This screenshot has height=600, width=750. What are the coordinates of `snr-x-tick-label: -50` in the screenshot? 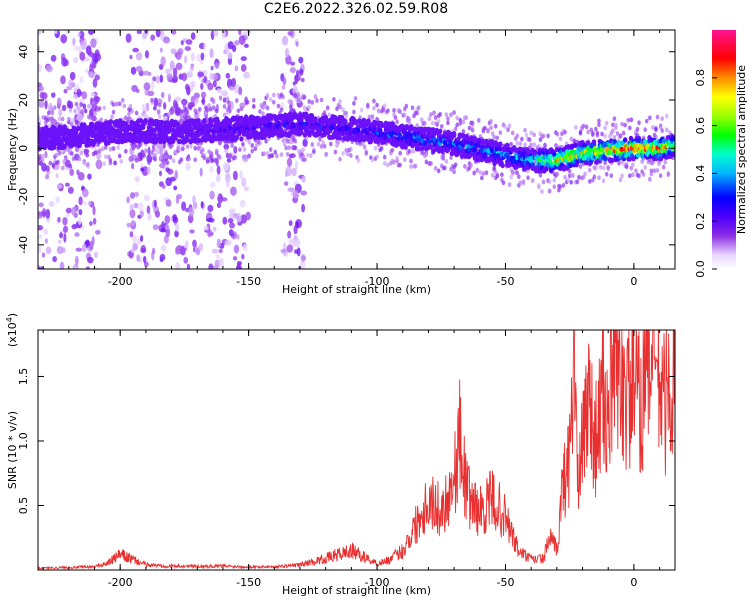 It's located at (505, 582).